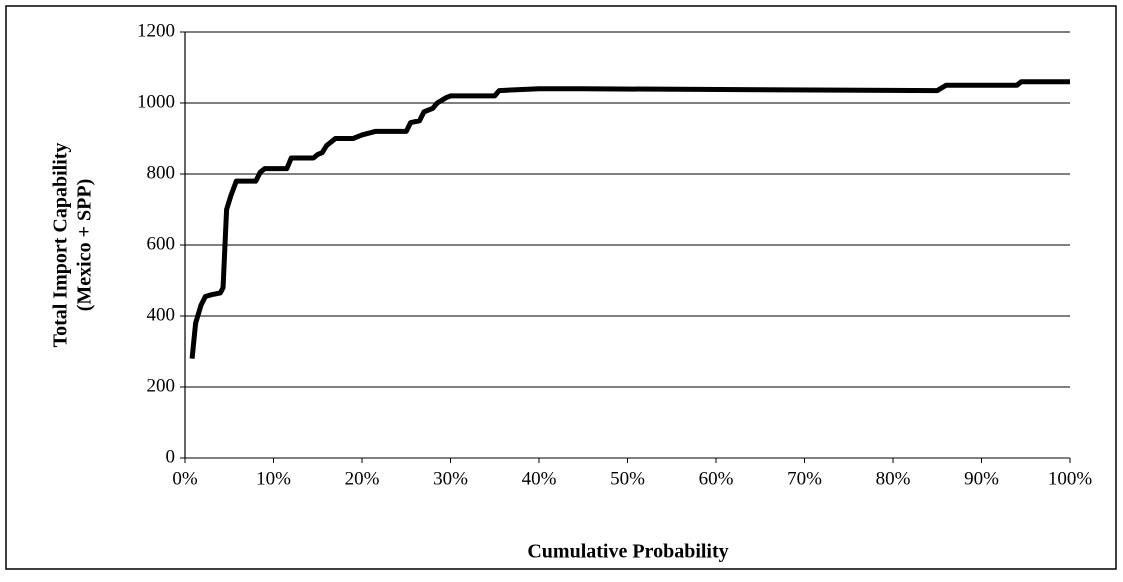  What do you see at coordinates (161, 243) in the screenshot?
I see `y-tick-label: 600` at bounding box center [161, 243].